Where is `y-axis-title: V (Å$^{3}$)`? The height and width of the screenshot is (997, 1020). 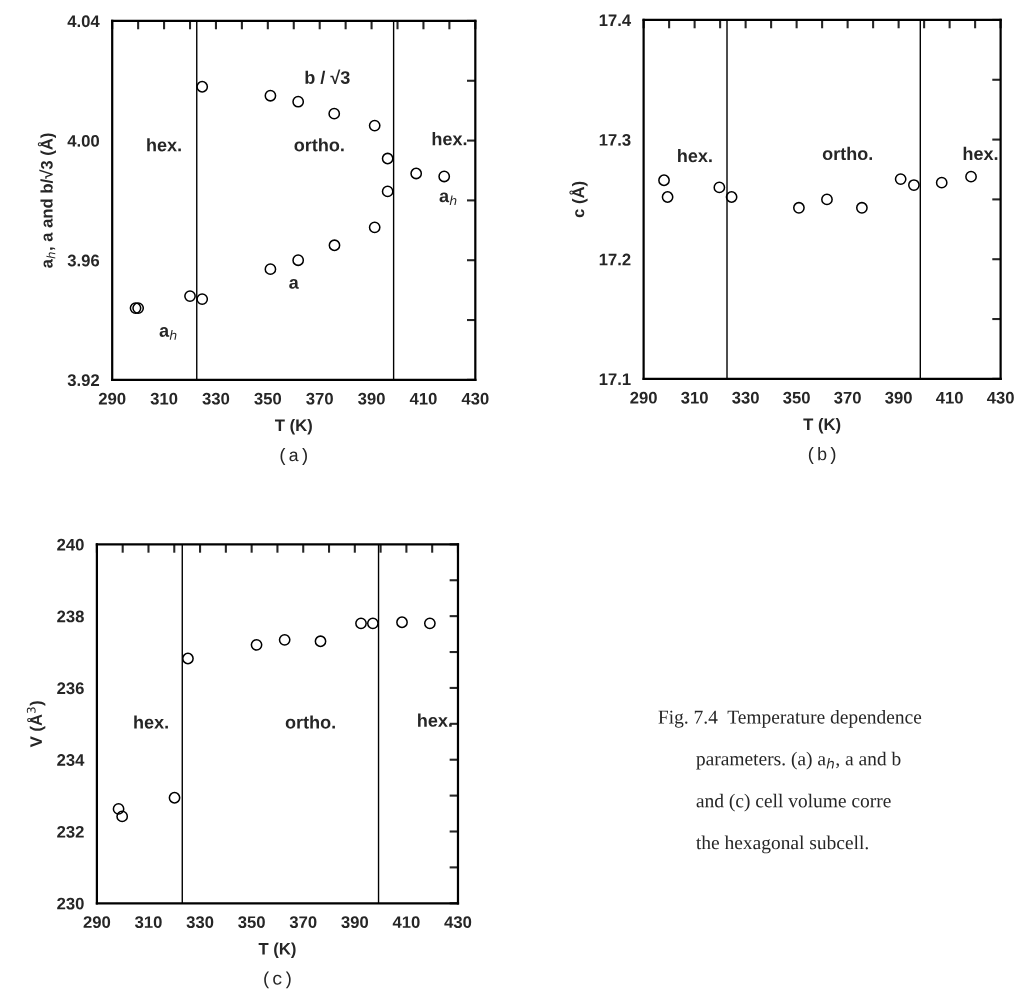
y-axis-title: V (Å$^{3}$) is located at coordinates (36, 724).